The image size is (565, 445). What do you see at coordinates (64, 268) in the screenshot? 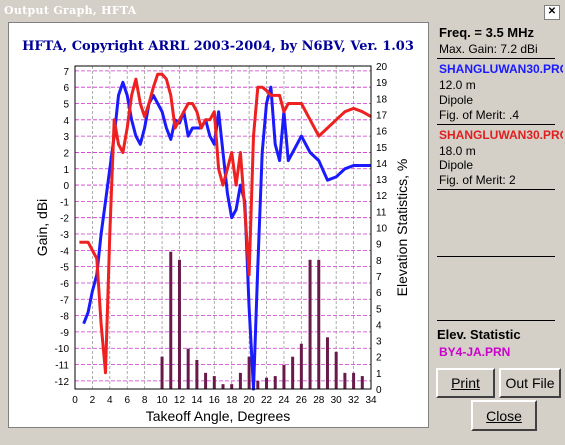
I see `y-left-tick-label: -5` at bounding box center [64, 268].